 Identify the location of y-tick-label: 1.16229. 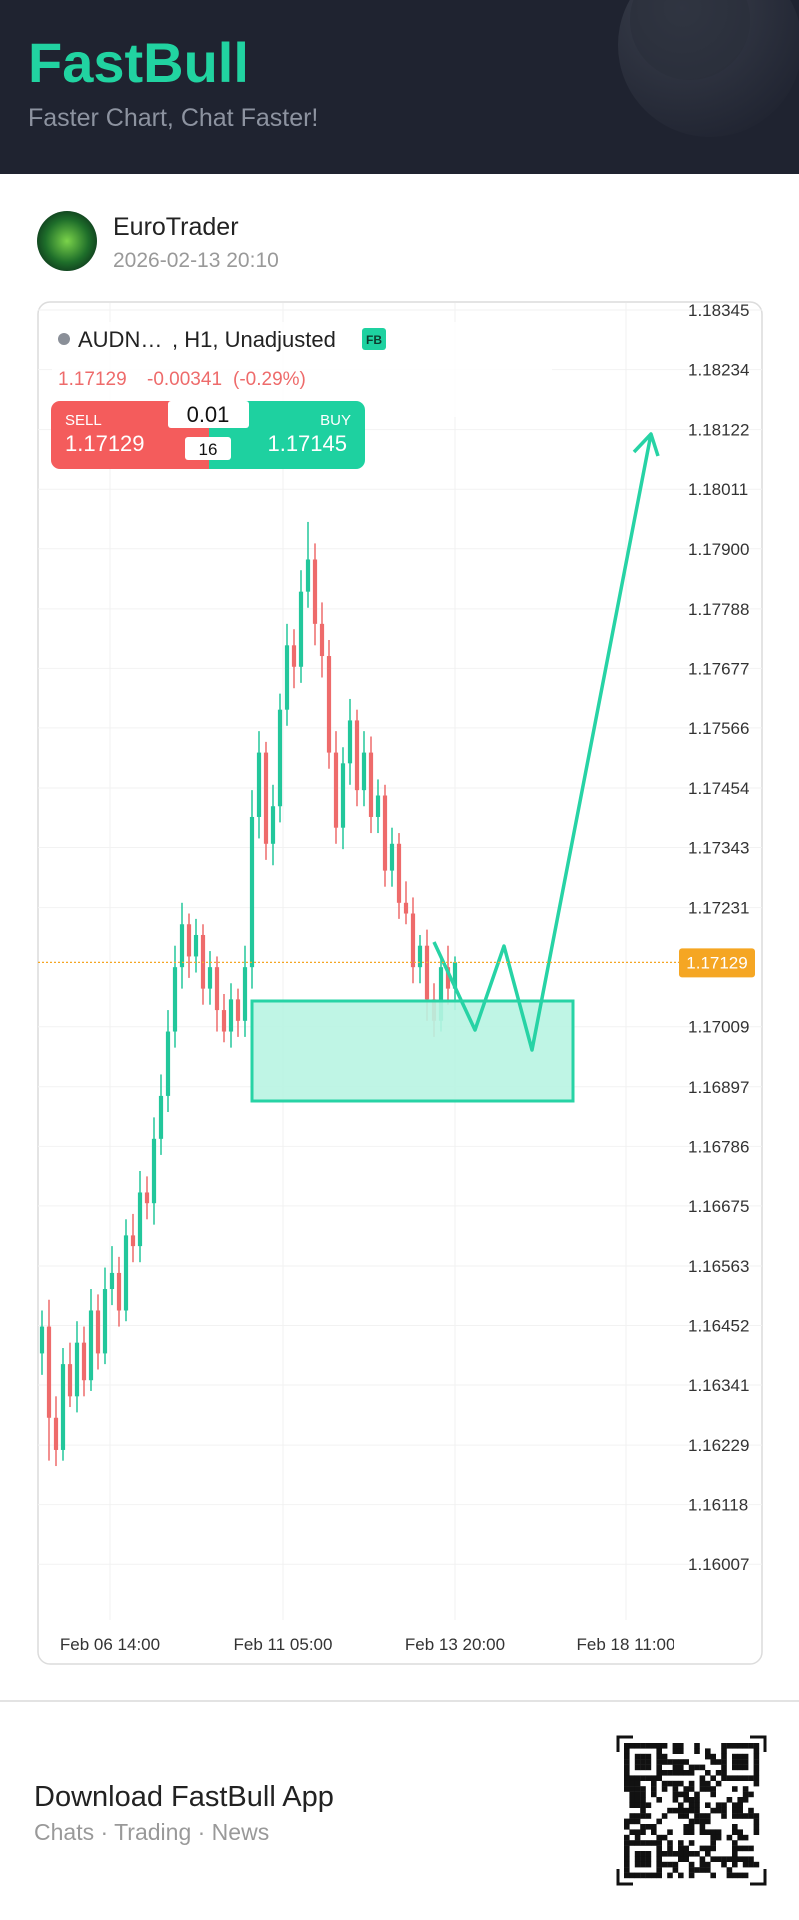
(718, 1445).